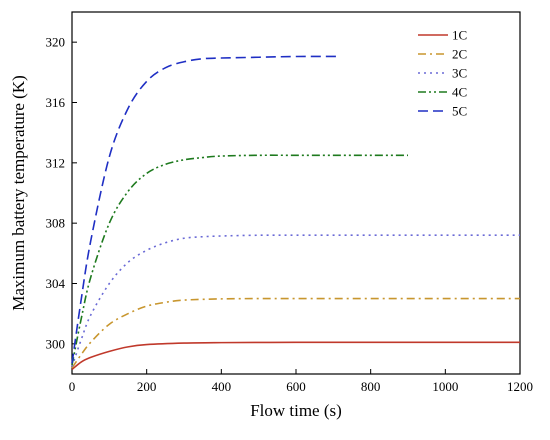 This screenshot has width=550, height=440. I want to click on series-line-2c, so click(295, 333).